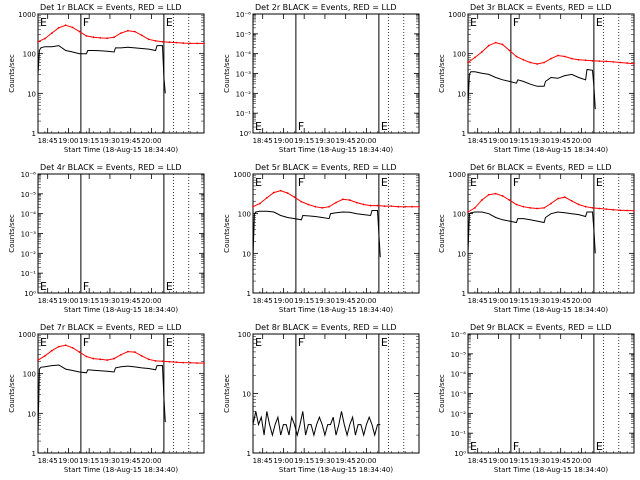 The width and height of the screenshot is (640, 480). I want to click on y-tick-label: 1, so click(34, 454).